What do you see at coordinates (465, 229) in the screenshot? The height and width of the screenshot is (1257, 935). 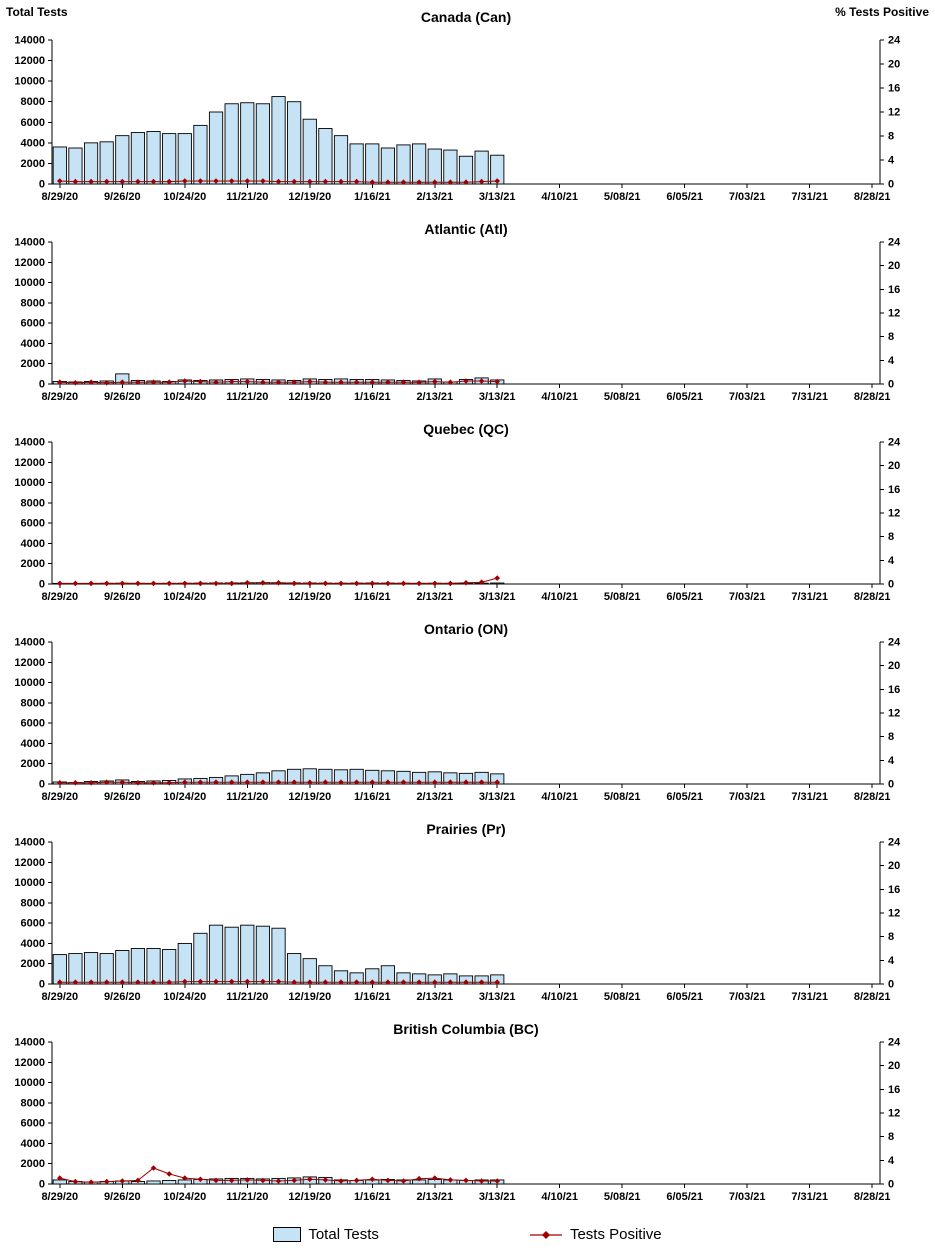 I see `chart-title: Atlantic (Atl)` at bounding box center [465, 229].